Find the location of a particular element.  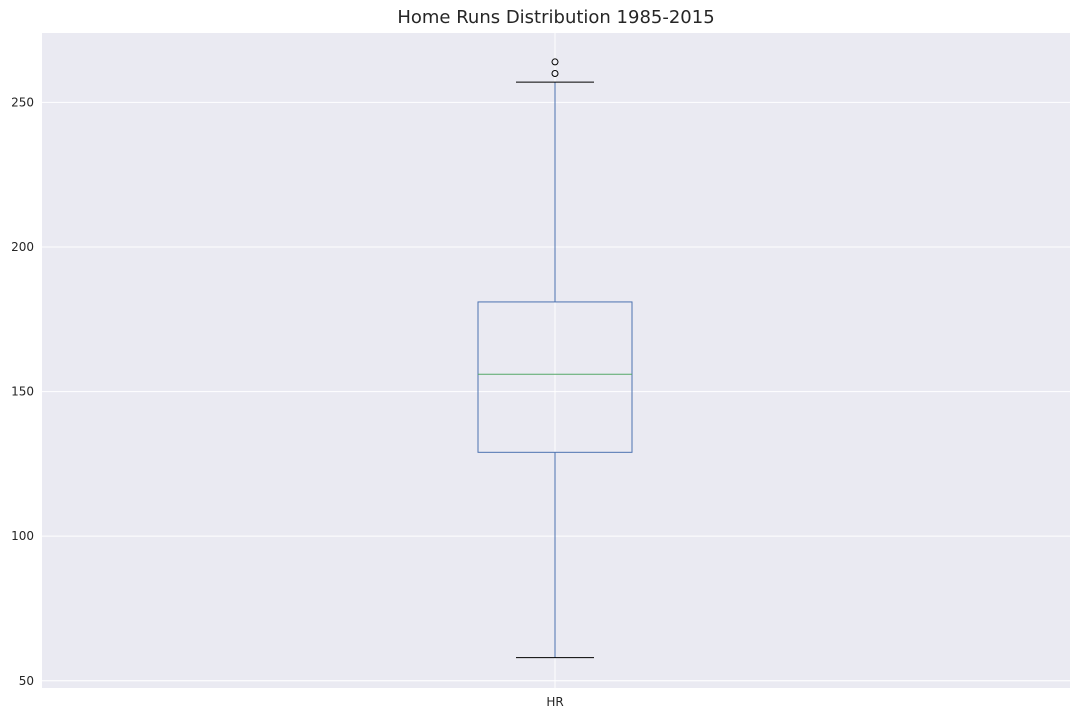

x-axis-ticks: HR is located at coordinates (554, 702).